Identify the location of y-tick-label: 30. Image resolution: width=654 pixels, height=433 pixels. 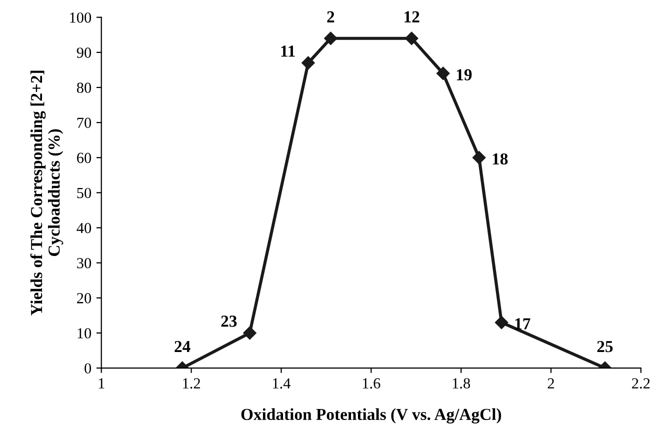
(84, 263).